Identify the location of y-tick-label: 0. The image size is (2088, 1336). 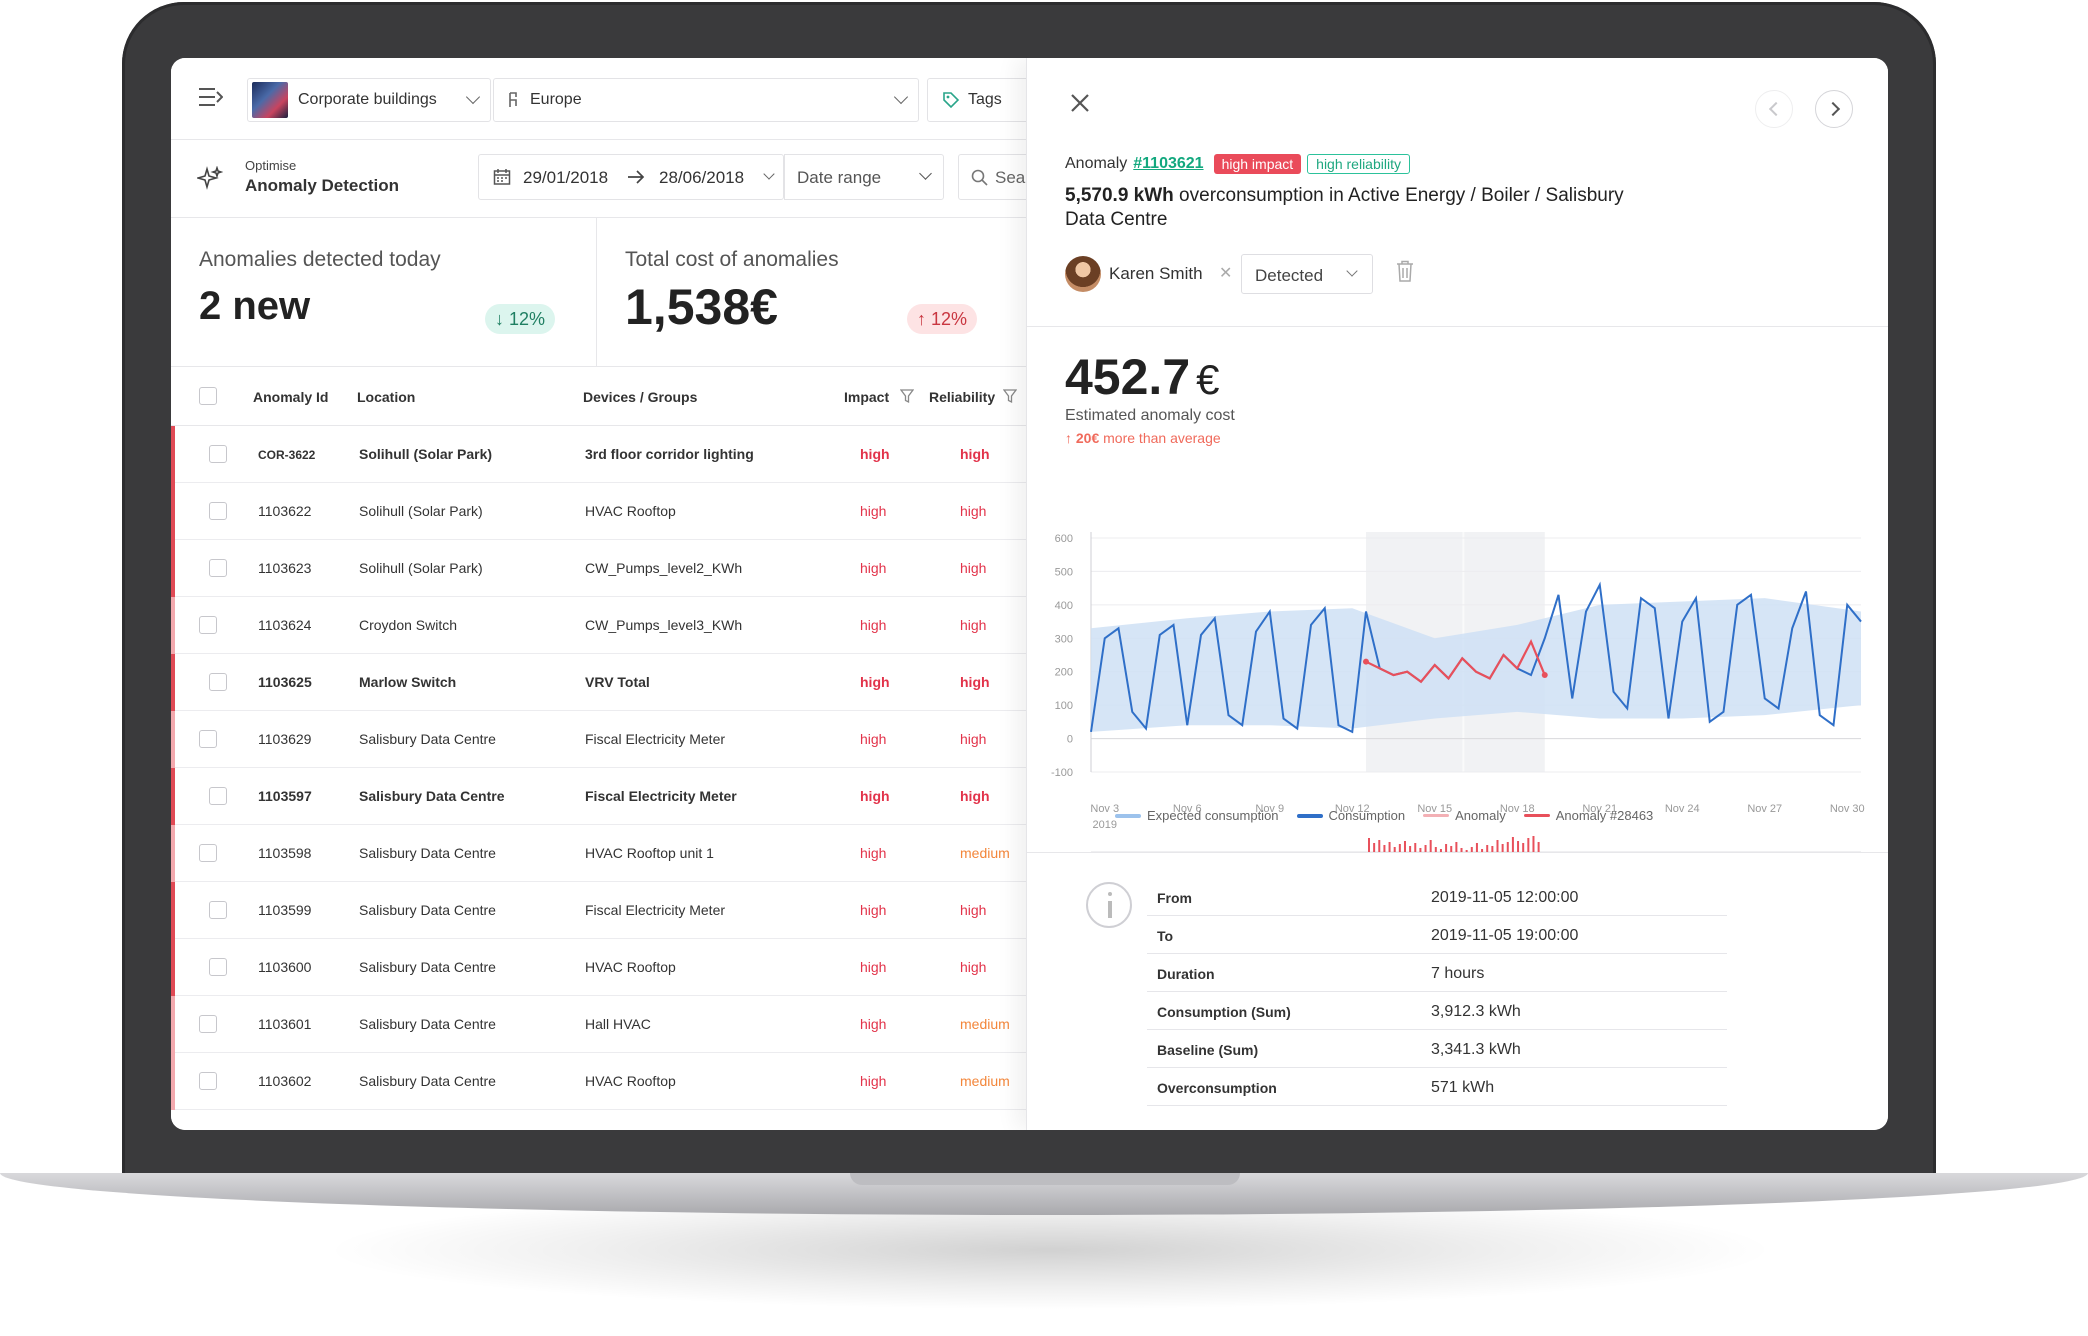
(1070, 740).